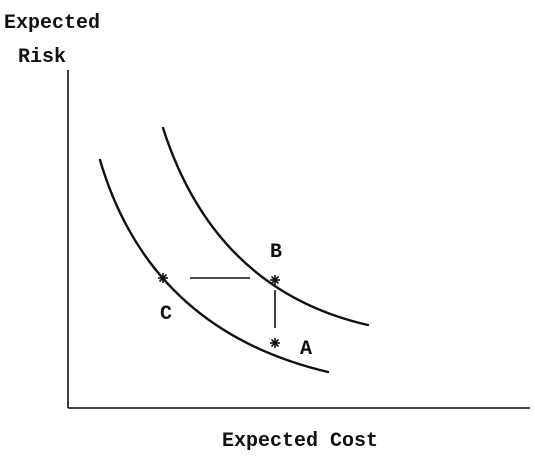 This screenshot has width=535, height=456. Describe the element at coordinates (275, 280) in the screenshot. I see `star-b` at that location.